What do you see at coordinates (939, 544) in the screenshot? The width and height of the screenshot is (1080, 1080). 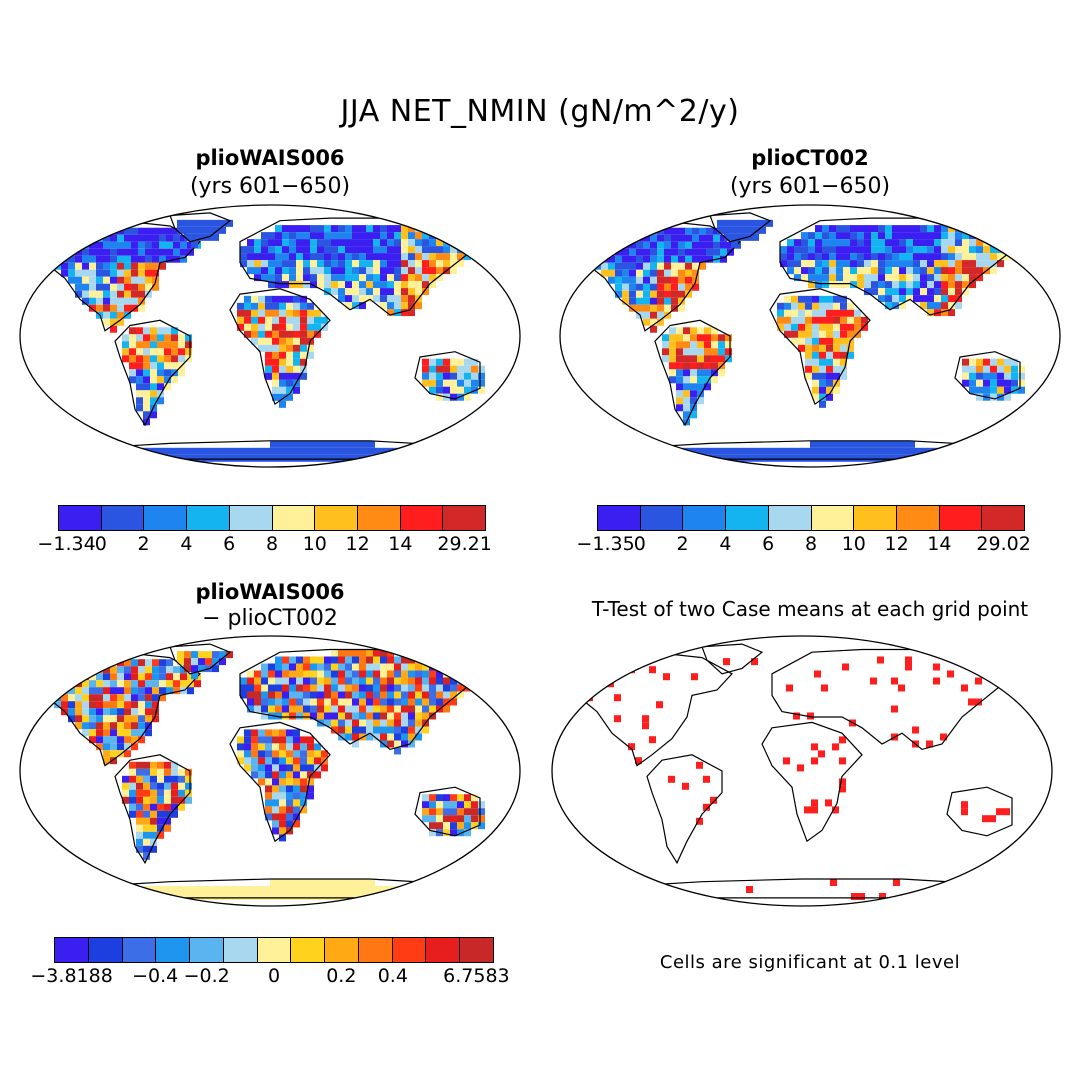 I see `colorbar-2-tick-label: 14` at bounding box center [939, 544].